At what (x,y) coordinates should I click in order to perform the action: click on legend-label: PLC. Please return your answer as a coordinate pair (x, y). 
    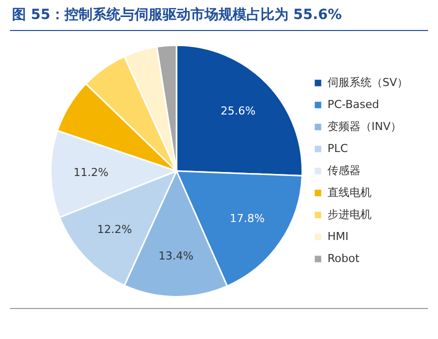
    Looking at the image, I should click on (337, 148).